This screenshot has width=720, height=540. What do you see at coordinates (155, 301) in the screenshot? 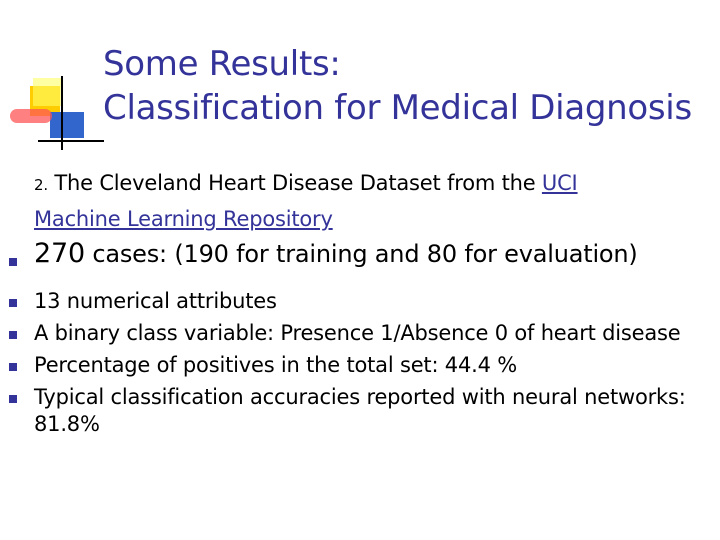
I see `bullet-text: 13 numerical attributes` at bounding box center [155, 301].